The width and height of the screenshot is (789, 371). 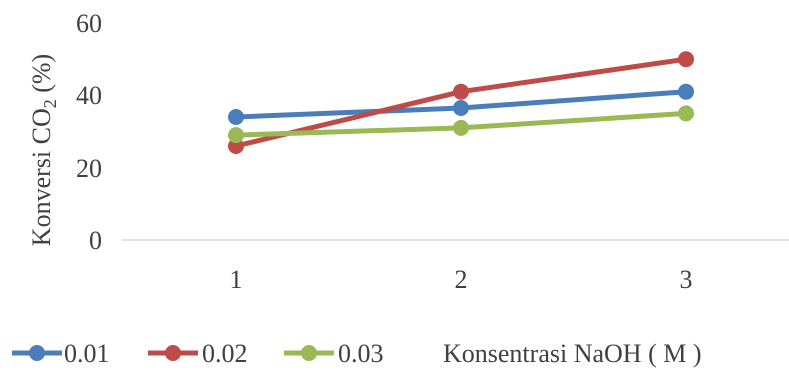 What do you see at coordinates (41, 76) in the screenshot?
I see `y-axis-label-suffix: (%)` at bounding box center [41, 76].